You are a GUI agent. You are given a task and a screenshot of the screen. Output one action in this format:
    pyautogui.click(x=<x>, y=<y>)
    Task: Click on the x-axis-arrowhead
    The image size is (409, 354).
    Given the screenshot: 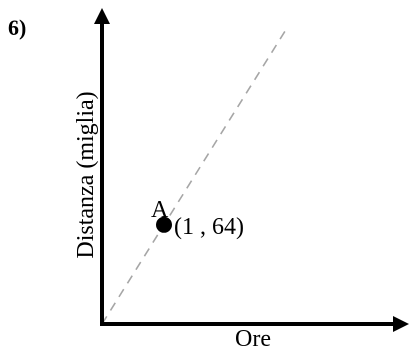 What is the action you would take?
    pyautogui.click(x=401, y=324)
    